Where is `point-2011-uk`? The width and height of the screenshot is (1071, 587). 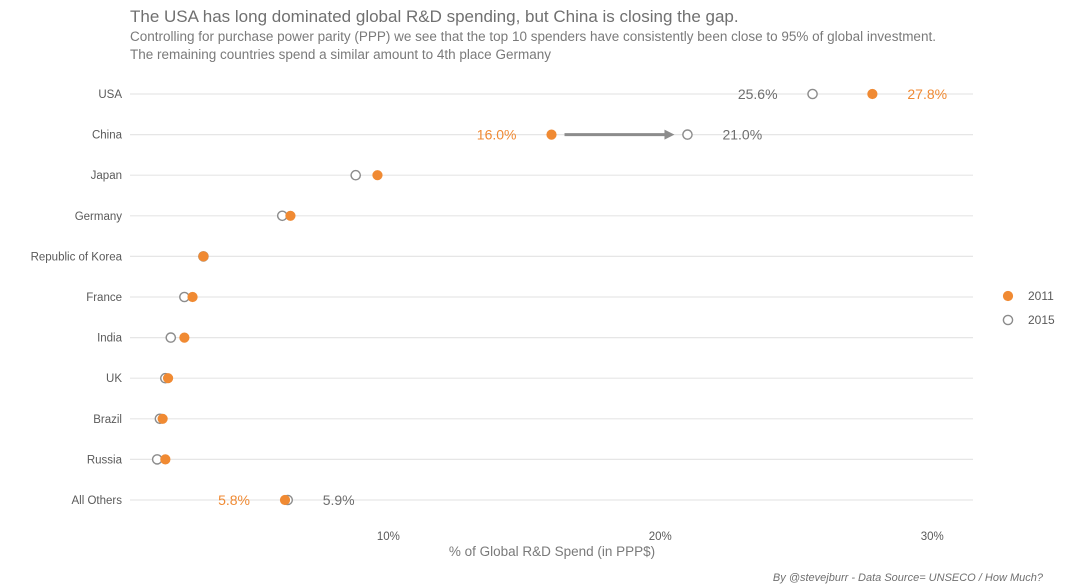 point-2011-uk is located at coordinates (168, 378).